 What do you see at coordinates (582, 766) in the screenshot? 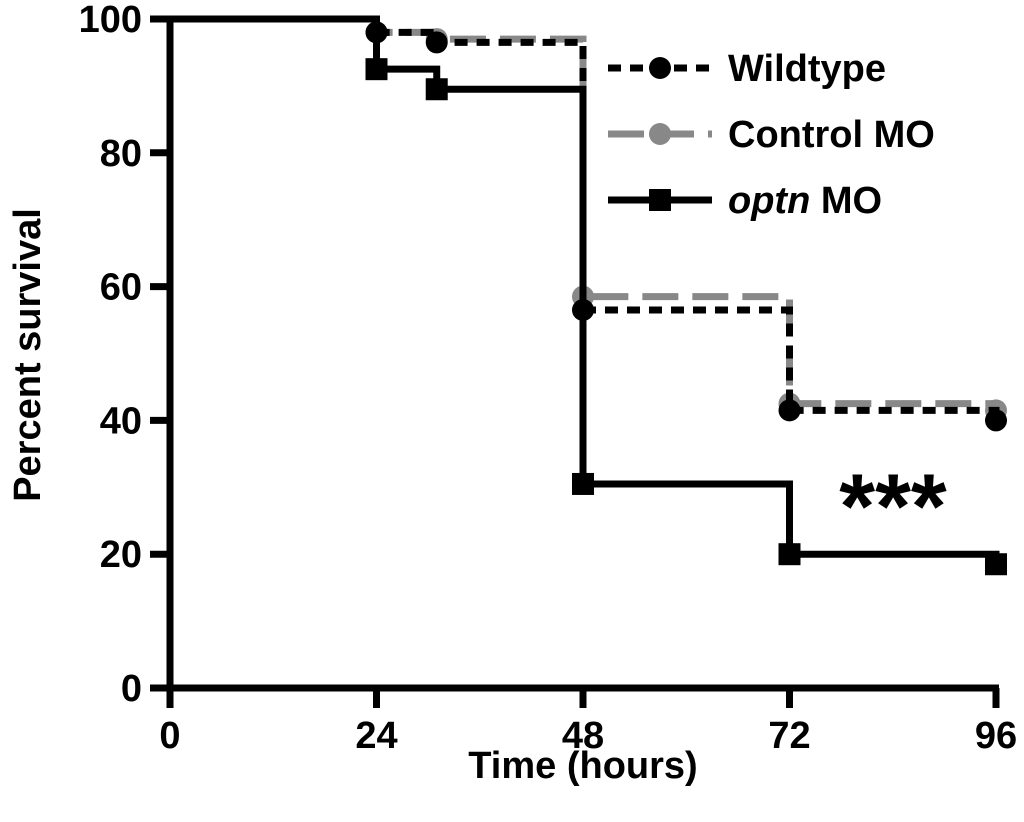
I see `x-axis-title: Time (hours)` at bounding box center [582, 766].